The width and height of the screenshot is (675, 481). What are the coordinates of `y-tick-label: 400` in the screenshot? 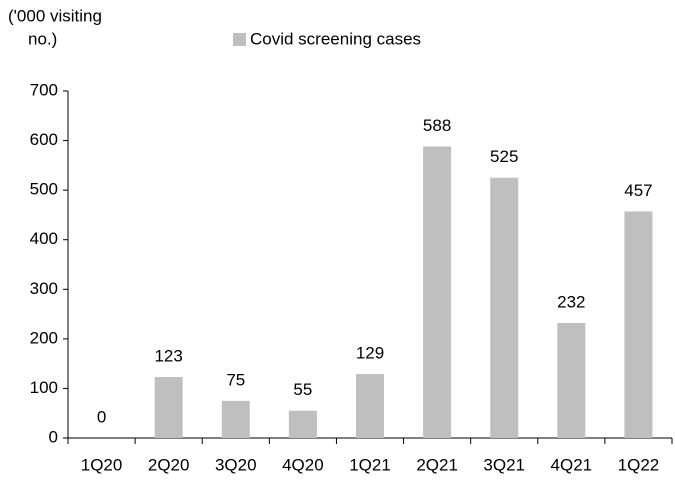 It's located at (44, 238).